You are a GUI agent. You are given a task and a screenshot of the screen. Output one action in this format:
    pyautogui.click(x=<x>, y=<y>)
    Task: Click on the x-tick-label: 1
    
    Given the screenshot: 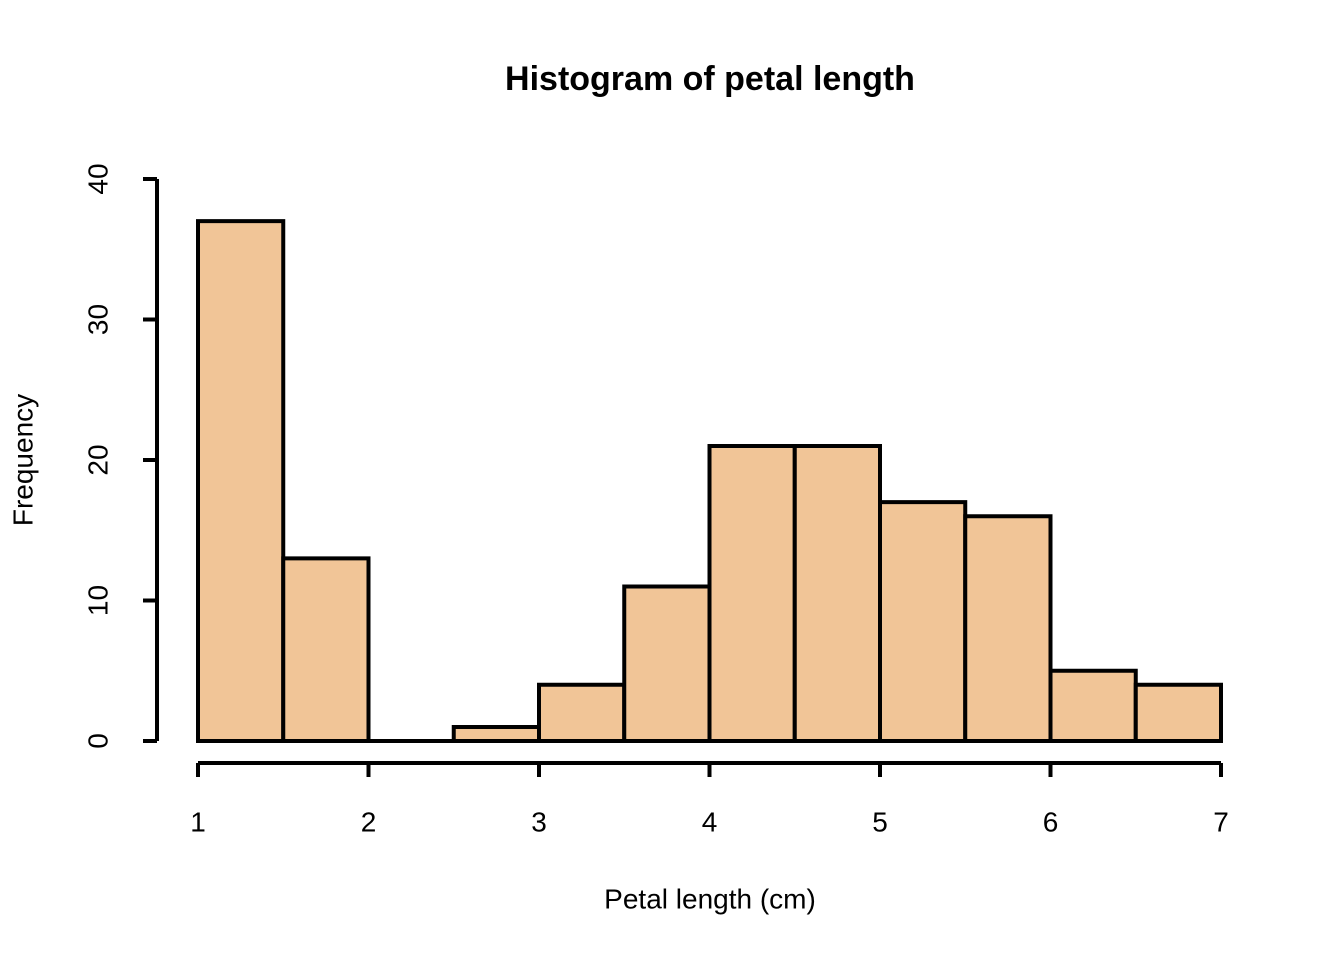 What is the action you would take?
    pyautogui.click(x=198, y=821)
    